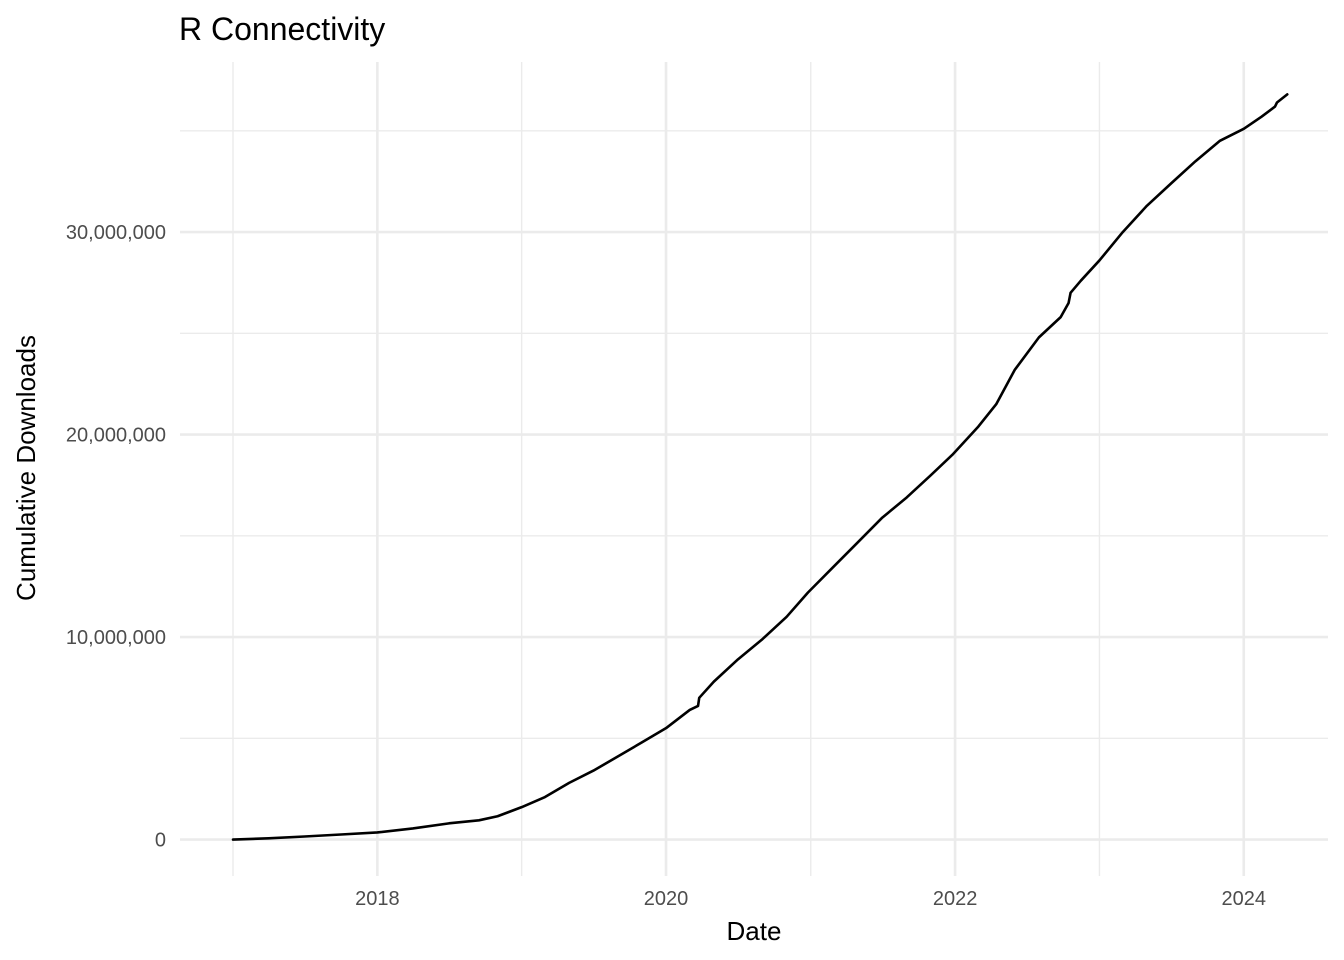 Image resolution: width=1344 pixels, height=960 pixels. Describe the element at coordinates (116, 436) in the screenshot. I see `y-tick-label: 20,000,000` at that location.